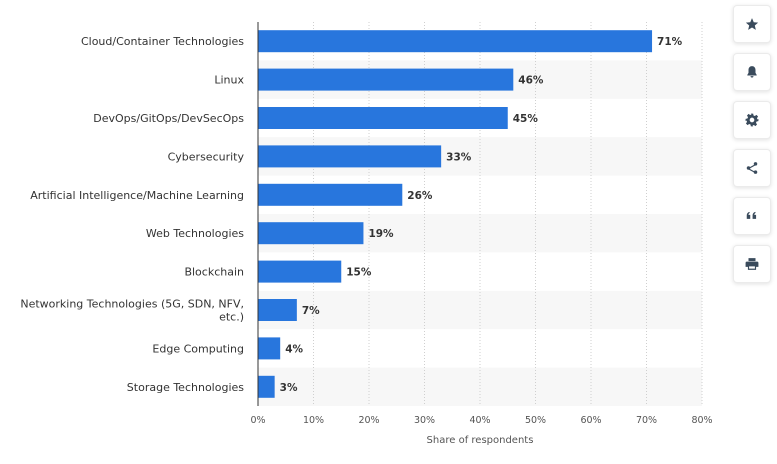 The height and width of the screenshot is (464, 777). I want to click on category-label: DevOps/GitOps/DevSecOps, so click(168, 118).